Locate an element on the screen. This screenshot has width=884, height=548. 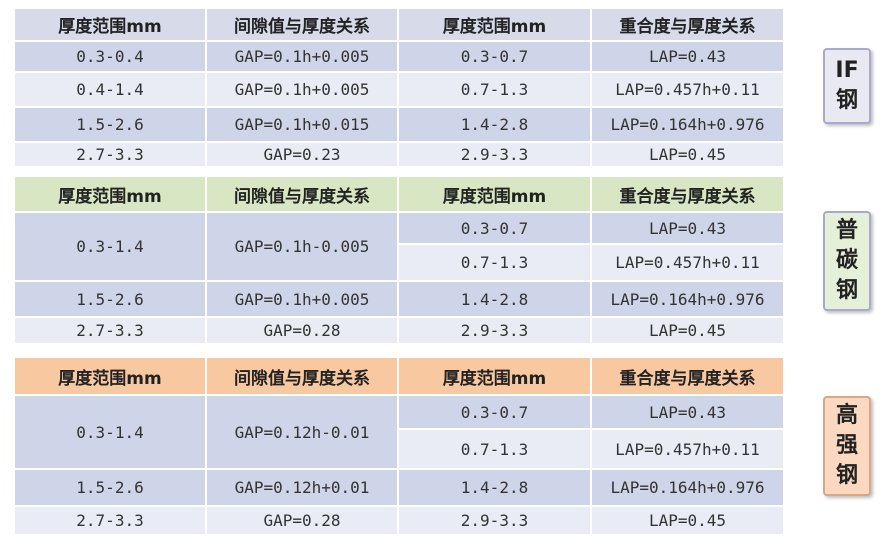
badge-label: 高强钢 is located at coordinates (846, 445).